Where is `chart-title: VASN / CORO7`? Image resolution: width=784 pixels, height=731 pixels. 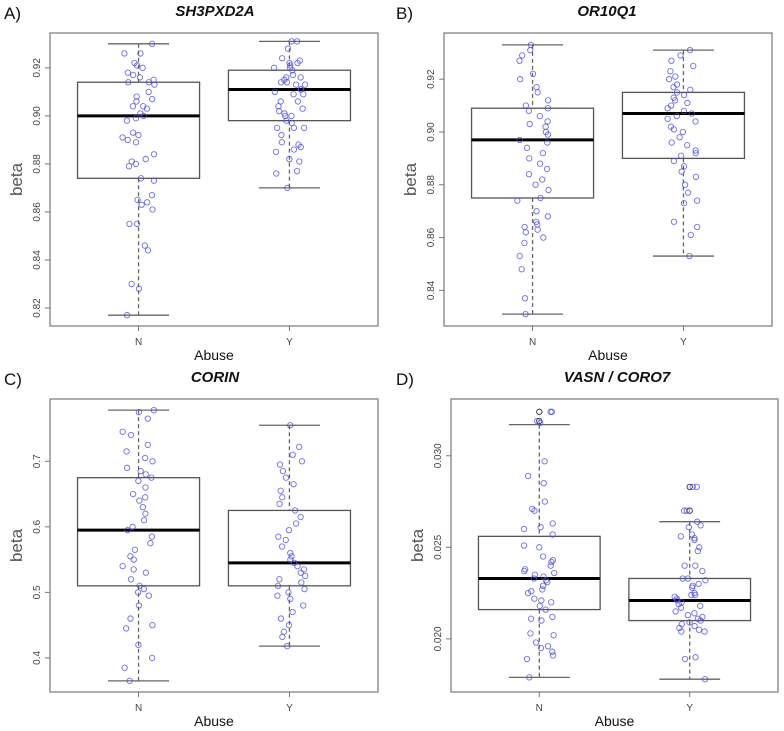
chart-title: VASN / CORO7 is located at coordinates (617, 377).